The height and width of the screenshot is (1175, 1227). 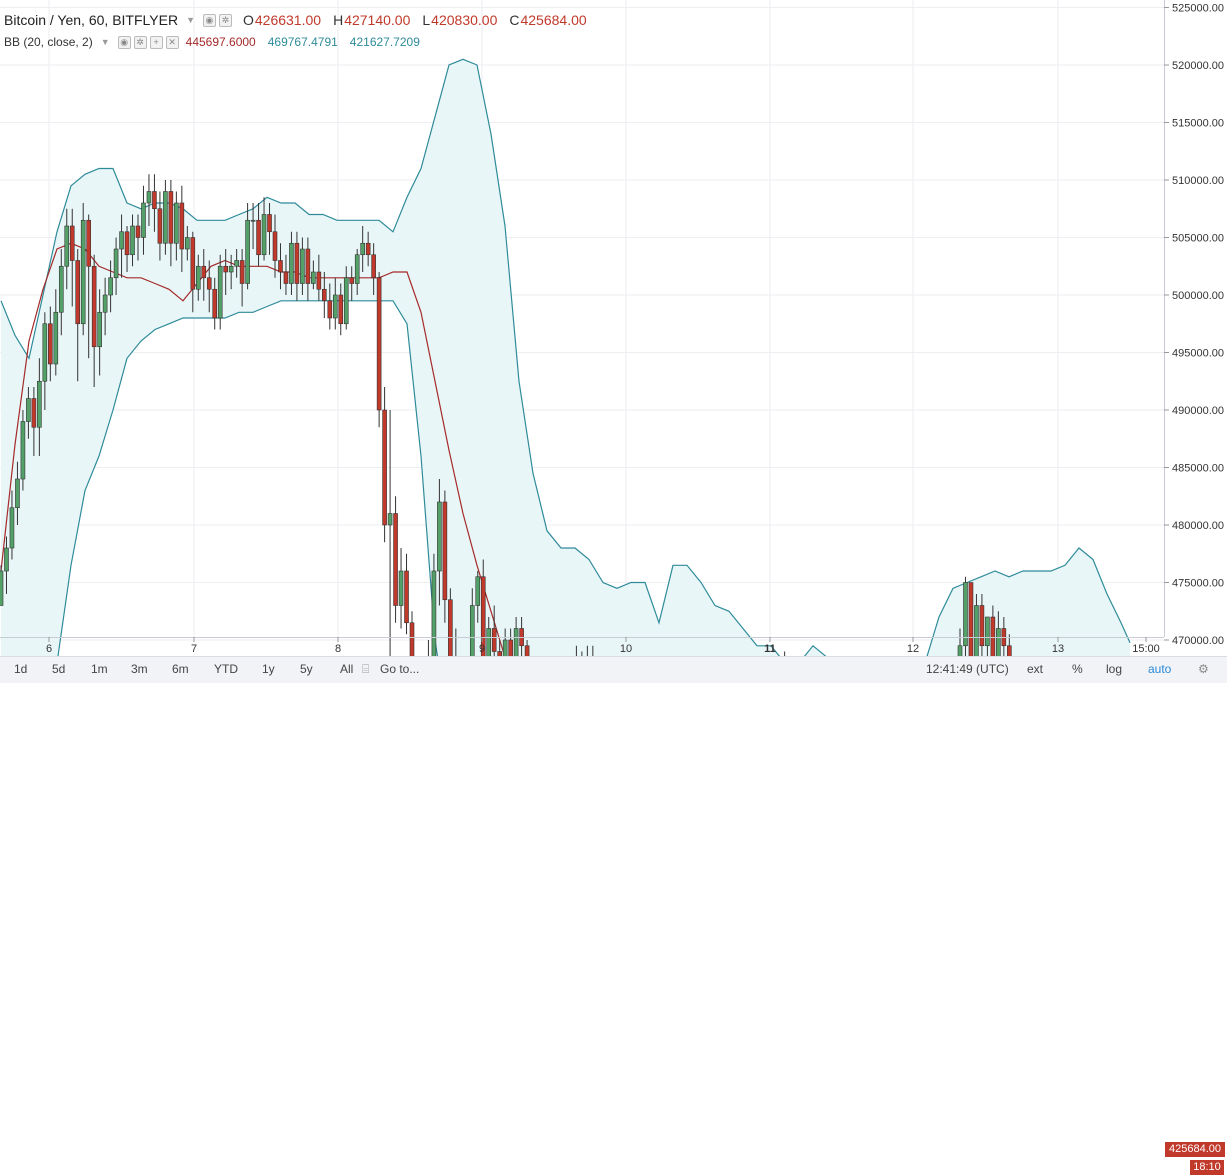 What do you see at coordinates (347, 669) in the screenshot?
I see `range-all: All` at bounding box center [347, 669].